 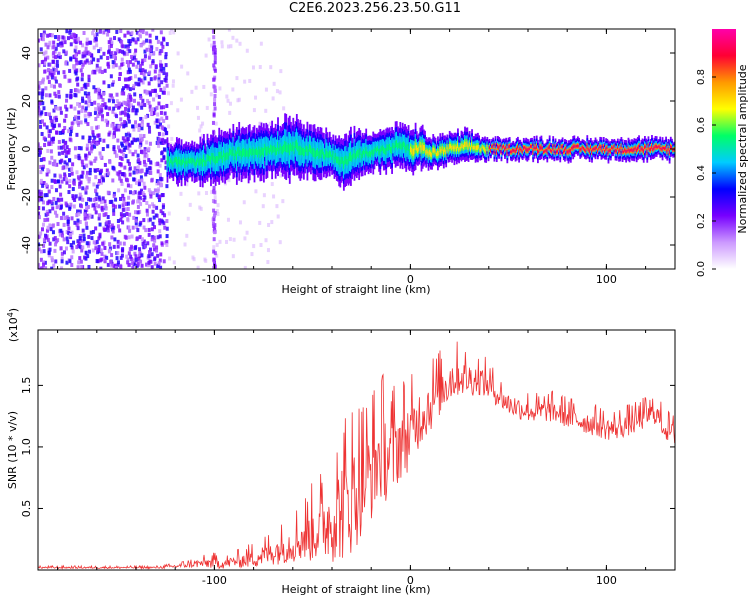 What do you see at coordinates (26, 53) in the screenshot?
I see `spectrogram-y-tick-label: 40` at bounding box center [26, 53].